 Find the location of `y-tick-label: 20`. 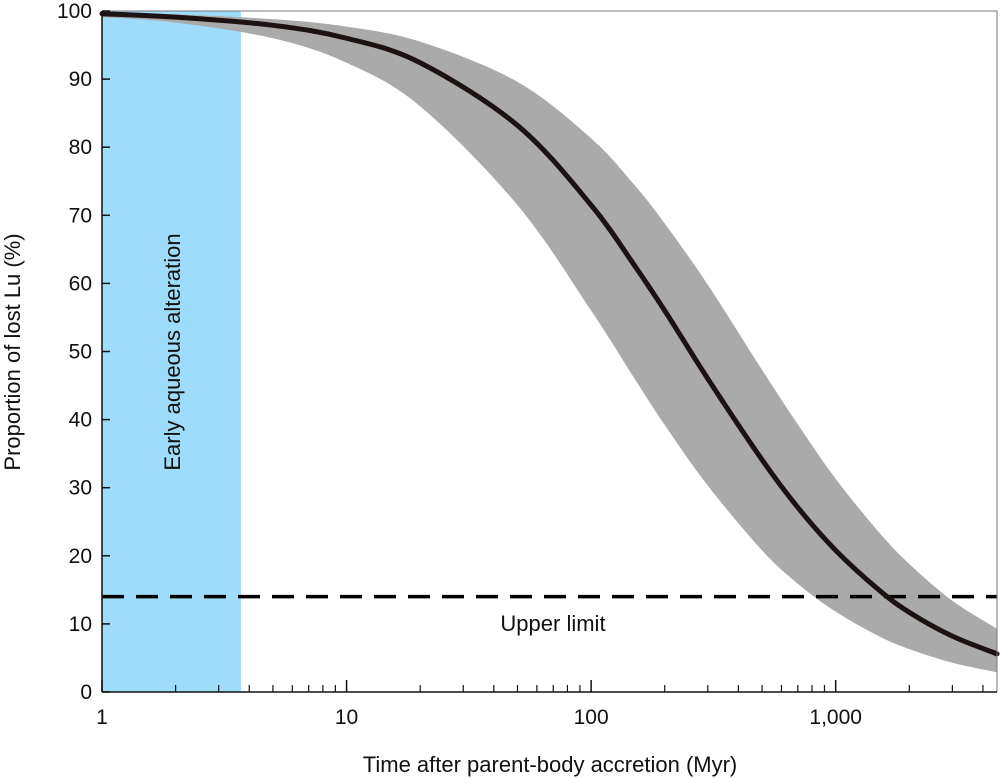

y-tick-label: 20 is located at coordinates (80, 556).